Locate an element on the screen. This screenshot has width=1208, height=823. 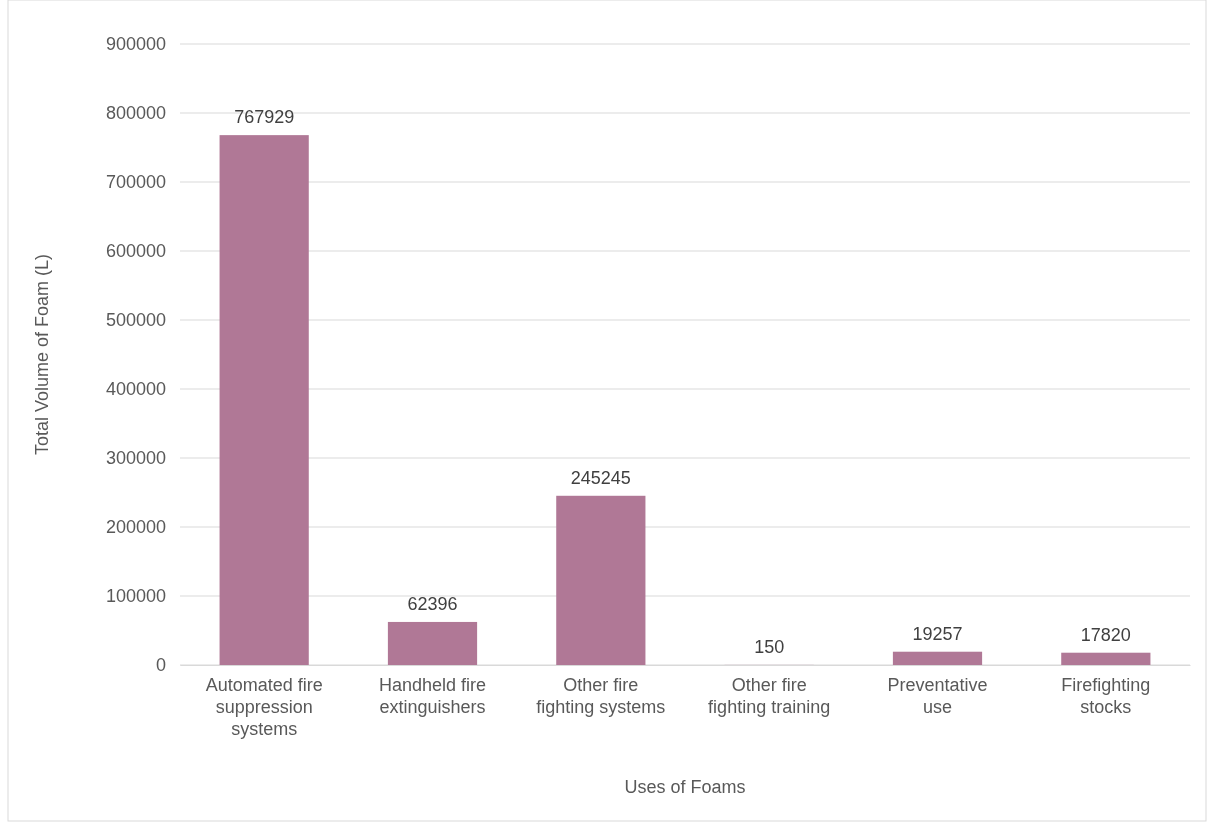
y-axis-title: Total Volume of Foam (L) is located at coordinates (42, 354).